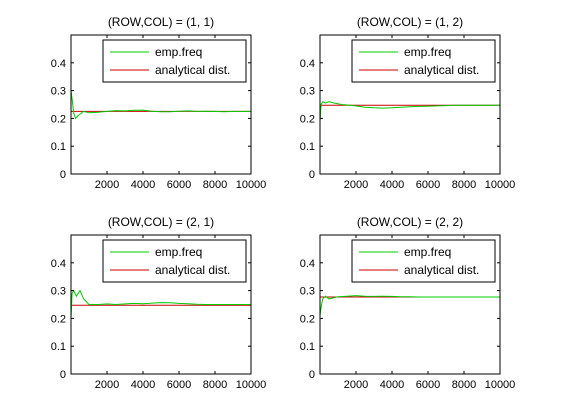  I want to click on subplot-title: (ROW,COL) = (1, 1), so click(161, 22).